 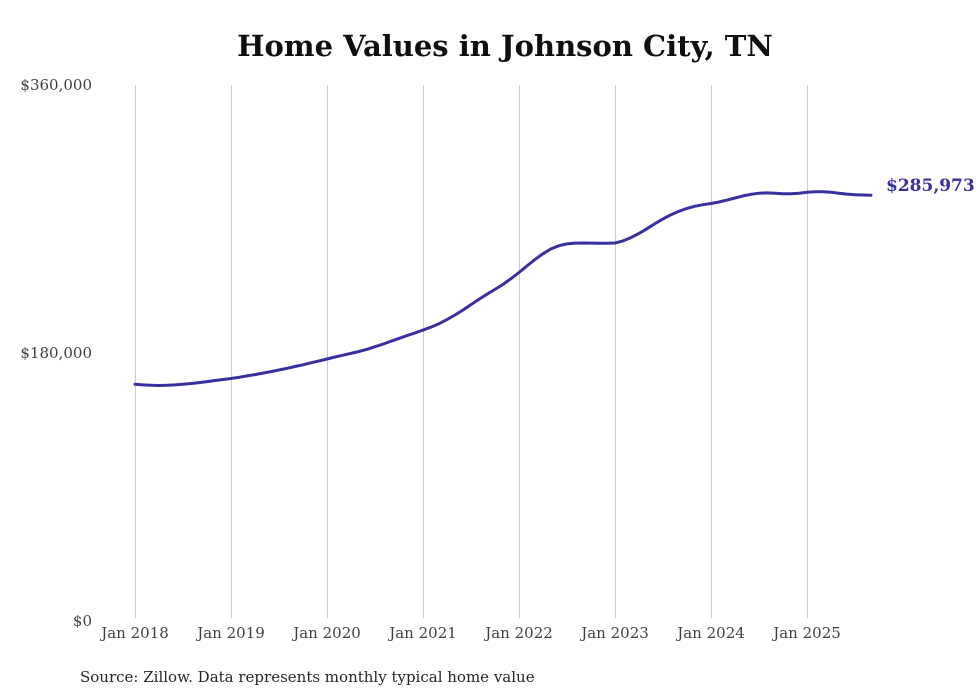 What do you see at coordinates (423, 633) in the screenshot?
I see `x-tick-label: Jan 2021` at bounding box center [423, 633].